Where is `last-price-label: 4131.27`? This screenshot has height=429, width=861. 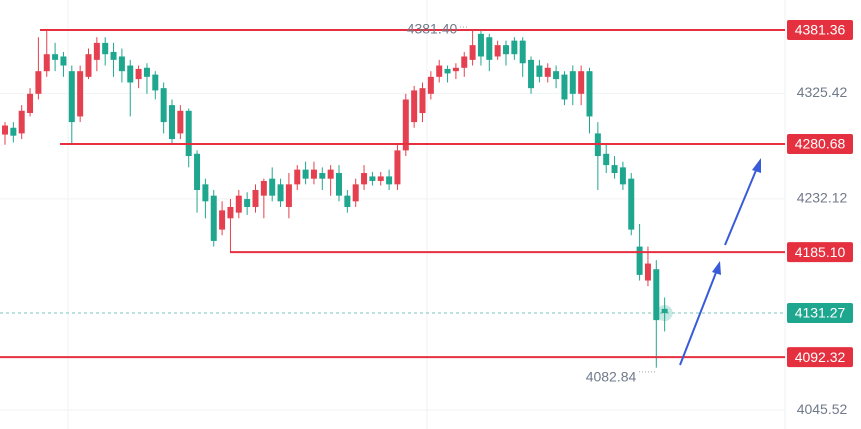
last-price-label: 4131.27 is located at coordinates (820, 313).